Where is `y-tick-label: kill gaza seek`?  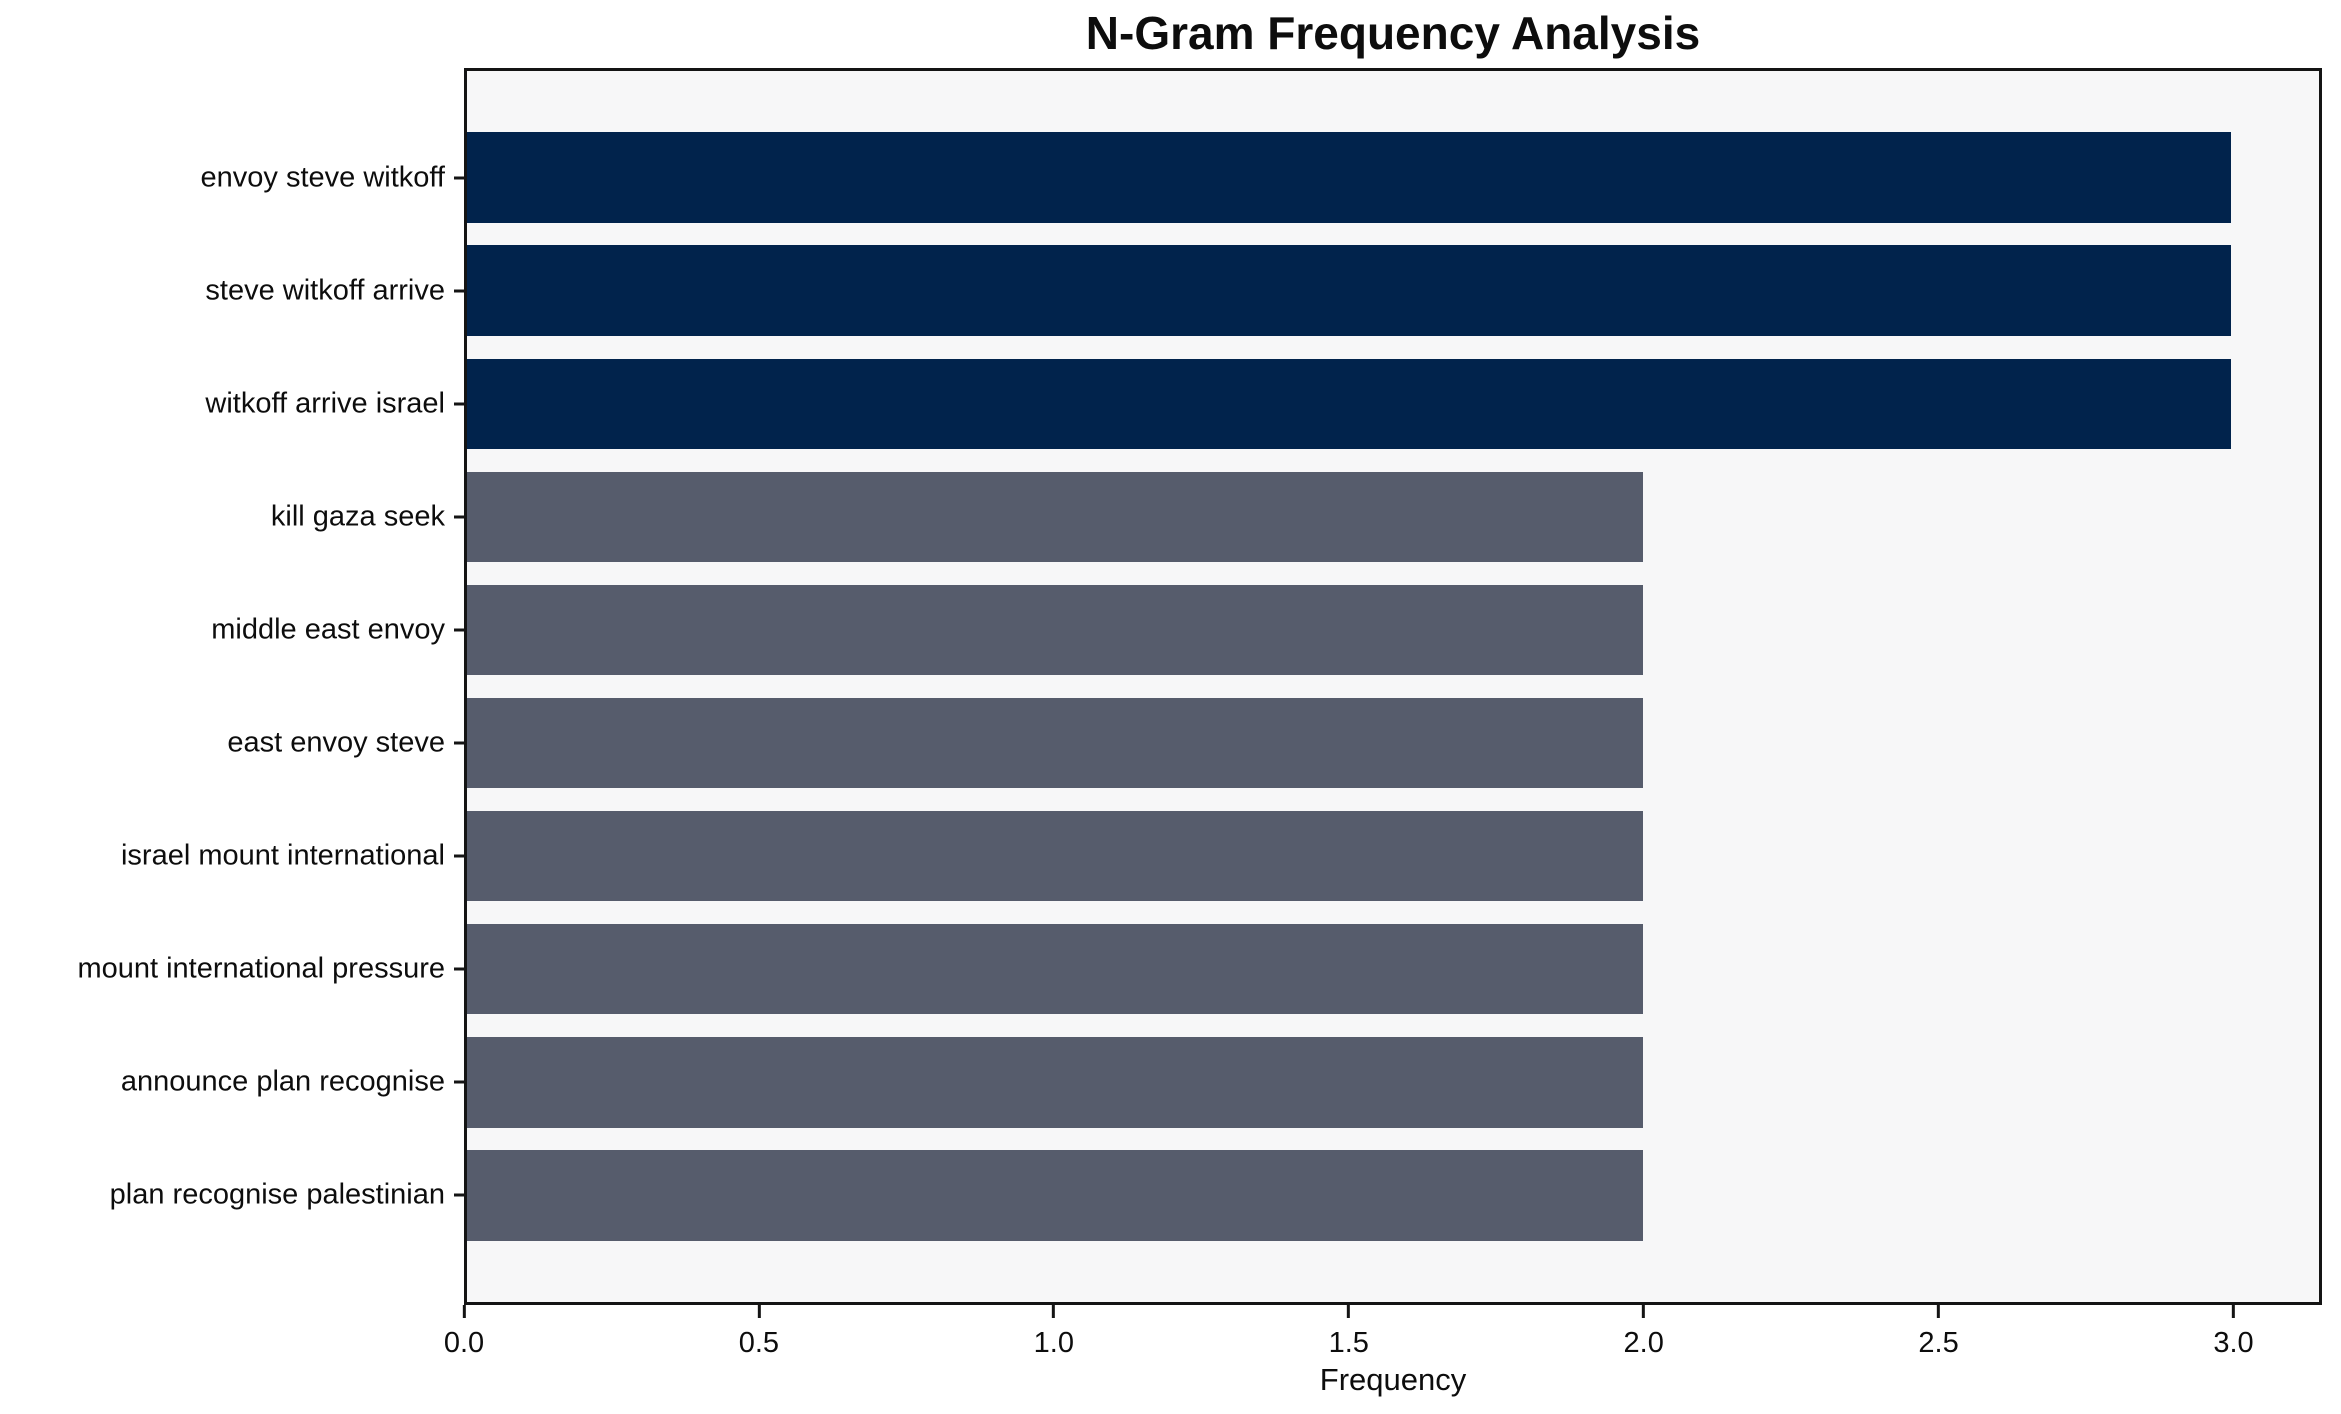
y-tick-label: kill gaza seek is located at coordinates (357, 516).